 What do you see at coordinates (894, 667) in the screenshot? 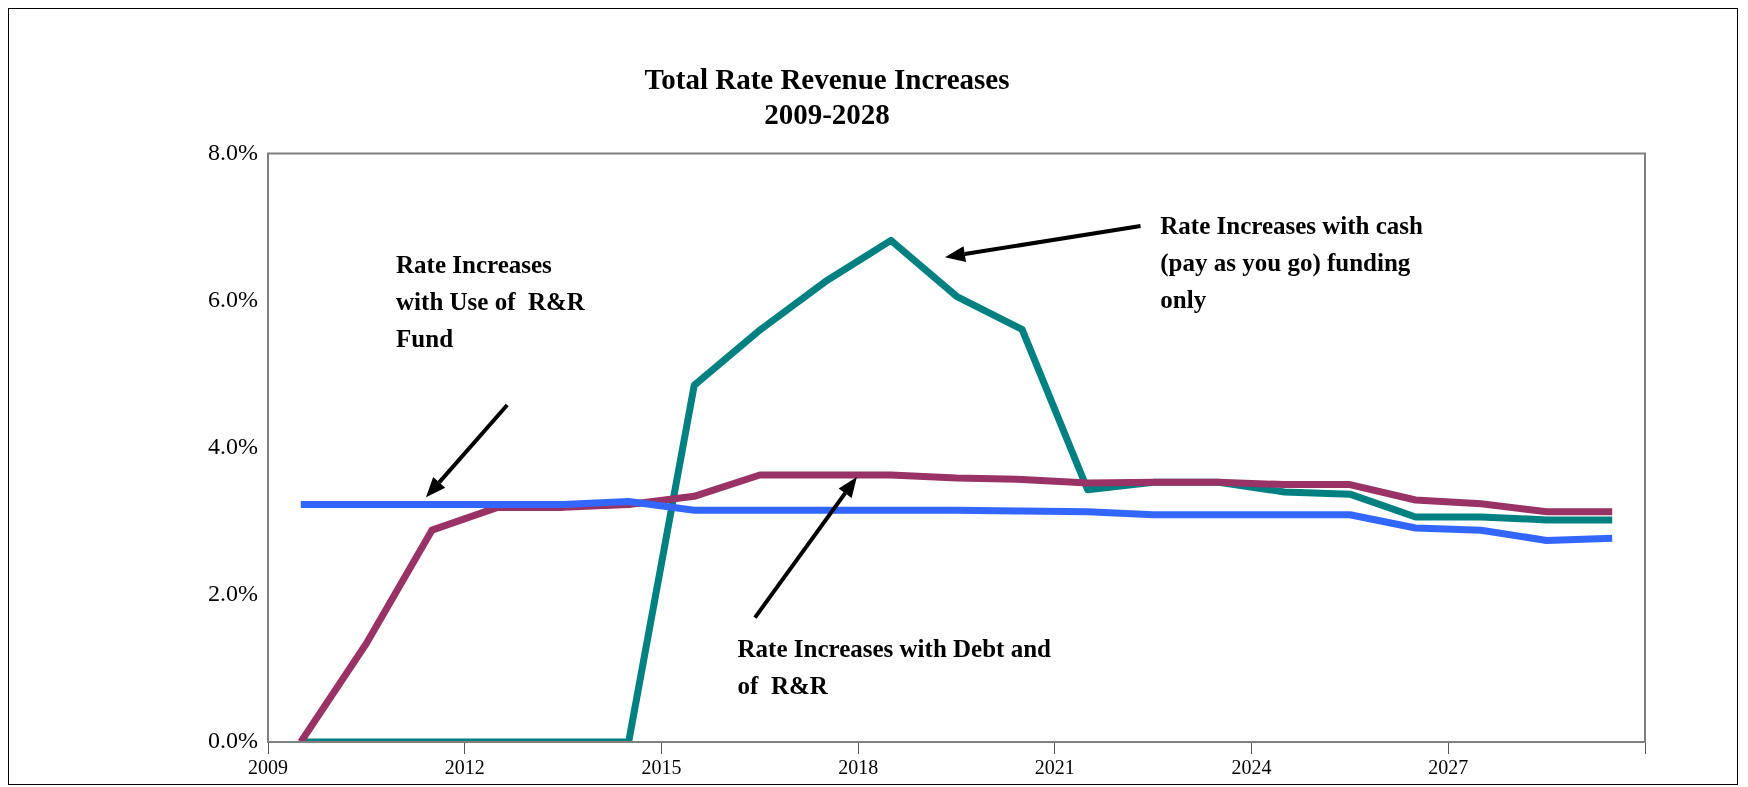
I see `annotation: Rate Increases with Debt and of R&R` at bounding box center [894, 667].